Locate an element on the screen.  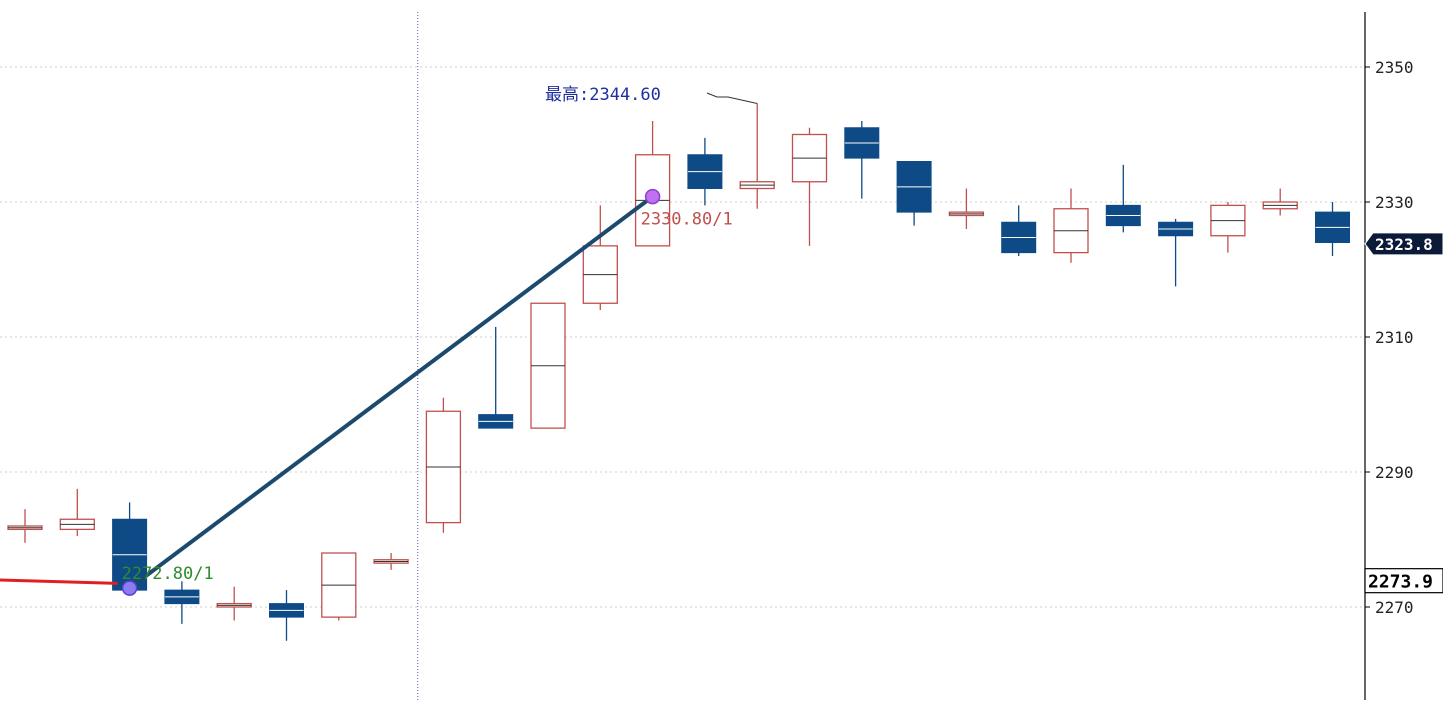
price-tag: 2323.8 is located at coordinates (1403, 244).